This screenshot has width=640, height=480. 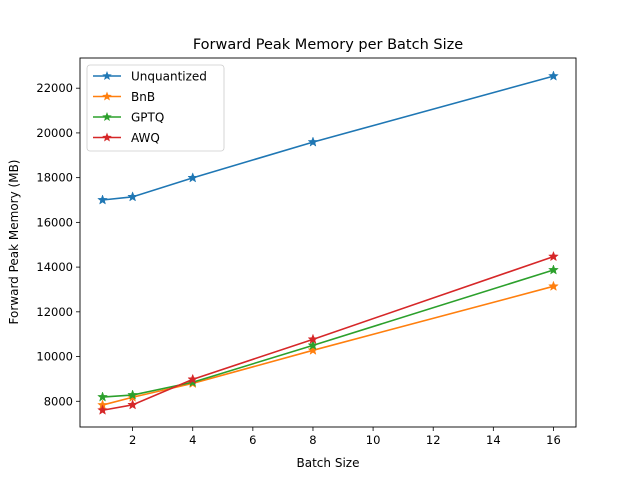 I want to click on y-tick-label: 20000, so click(x=54, y=133).